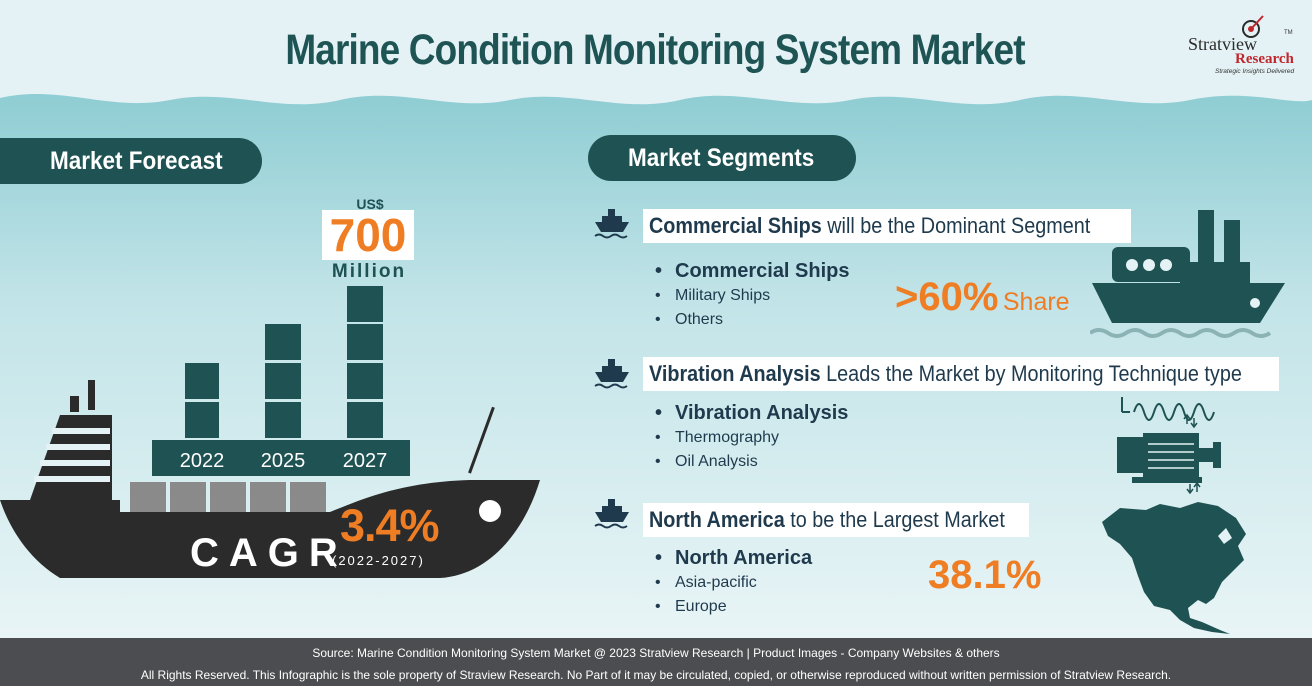 Image resolution: width=1312 pixels, height=686 pixels. Describe the element at coordinates (752, 413) in the screenshot. I see `list-item: • Vibration Analysis` at that location.